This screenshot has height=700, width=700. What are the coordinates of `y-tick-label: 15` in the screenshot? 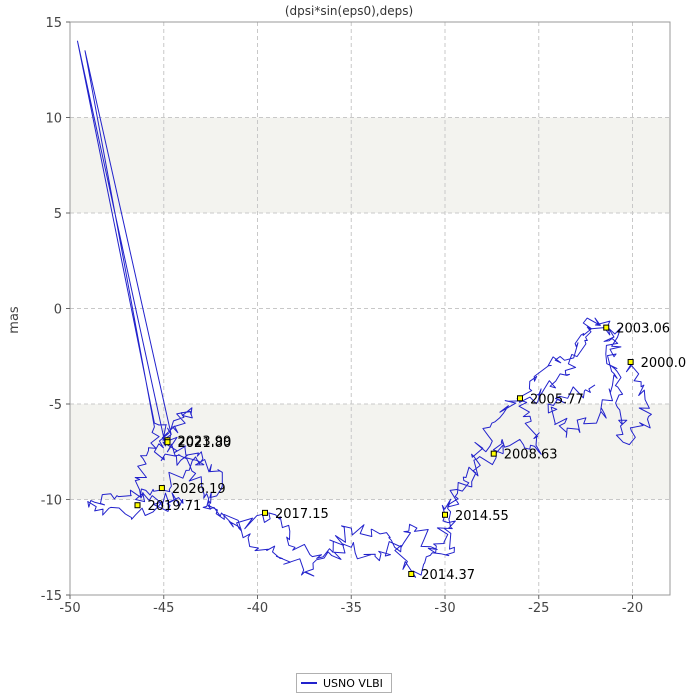 It's located at (53, 23).